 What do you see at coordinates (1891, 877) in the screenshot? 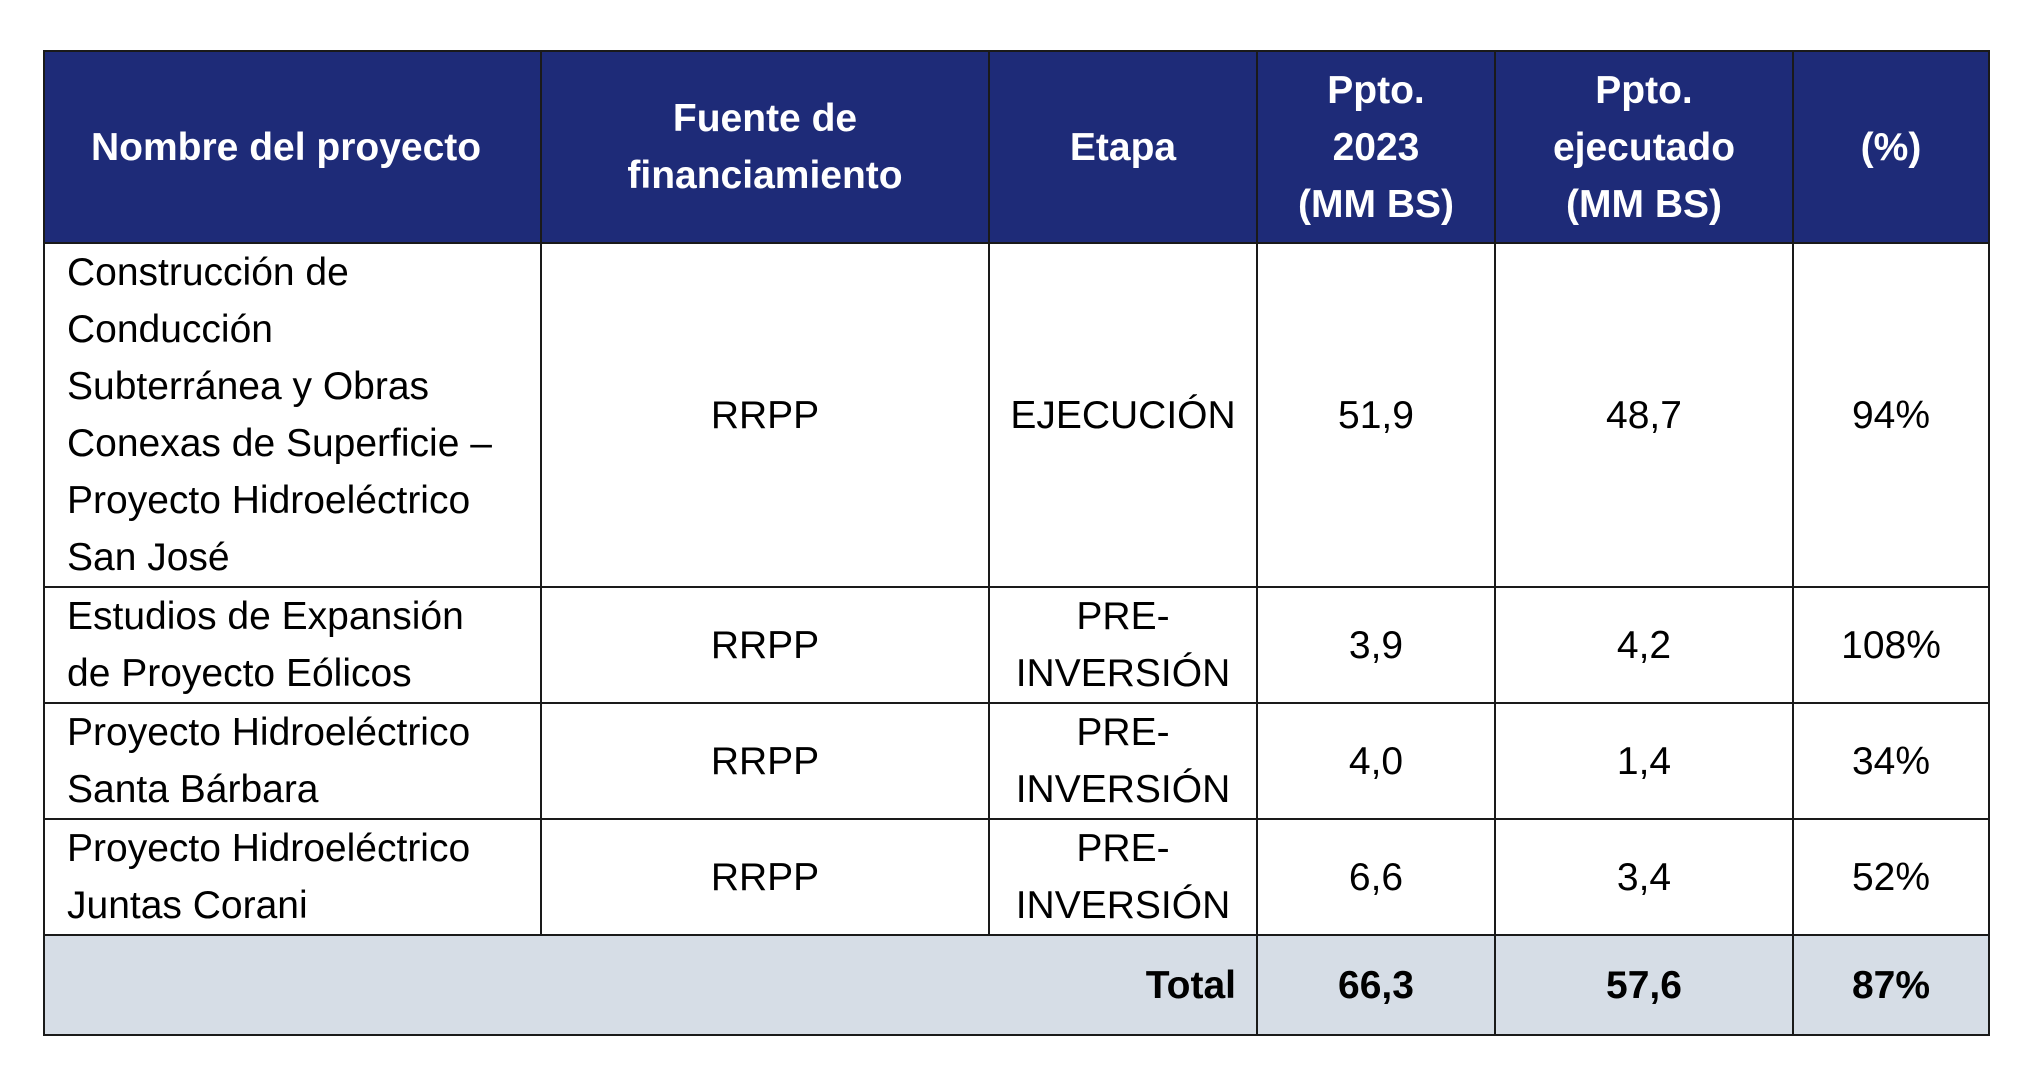
I see `percentage-cell: 52%` at bounding box center [1891, 877].